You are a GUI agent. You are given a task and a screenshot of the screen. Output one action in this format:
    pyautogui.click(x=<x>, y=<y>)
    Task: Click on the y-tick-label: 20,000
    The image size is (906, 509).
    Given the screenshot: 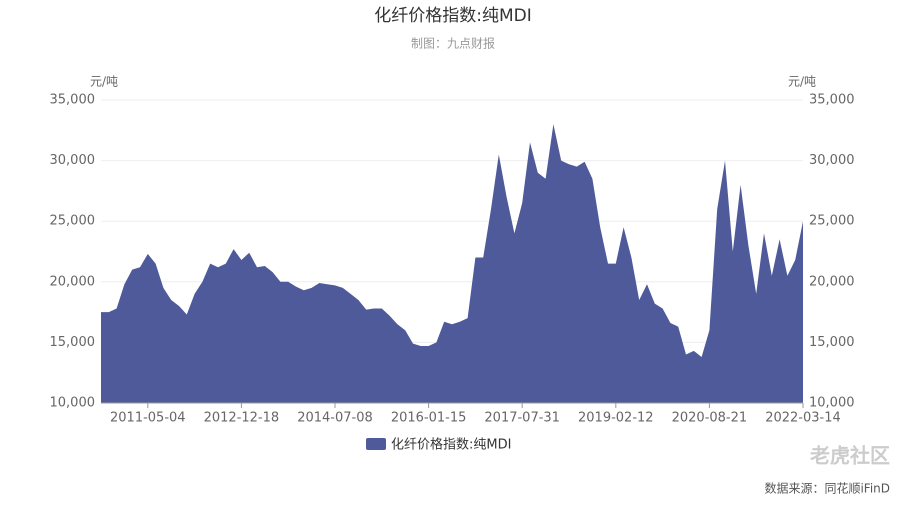 What is the action you would take?
    pyautogui.click(x=73, y=281)
    